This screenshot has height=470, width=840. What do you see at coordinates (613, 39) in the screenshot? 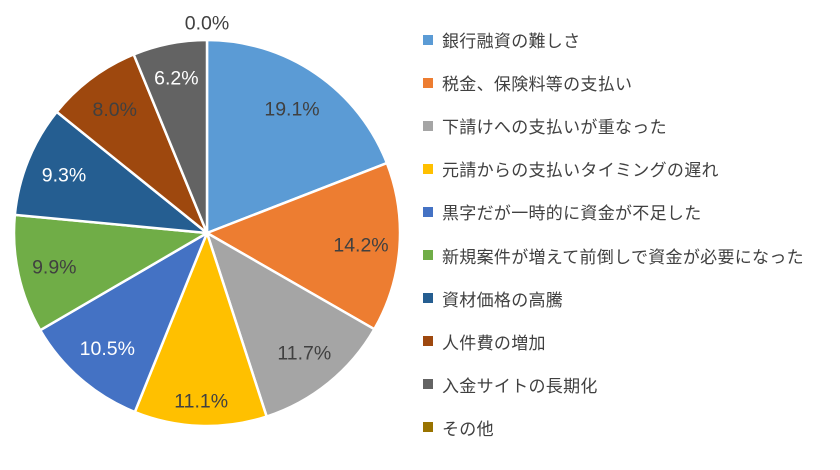
I see `legend-item: 銀行融資の難しさ` at bounding box center [613, 39].